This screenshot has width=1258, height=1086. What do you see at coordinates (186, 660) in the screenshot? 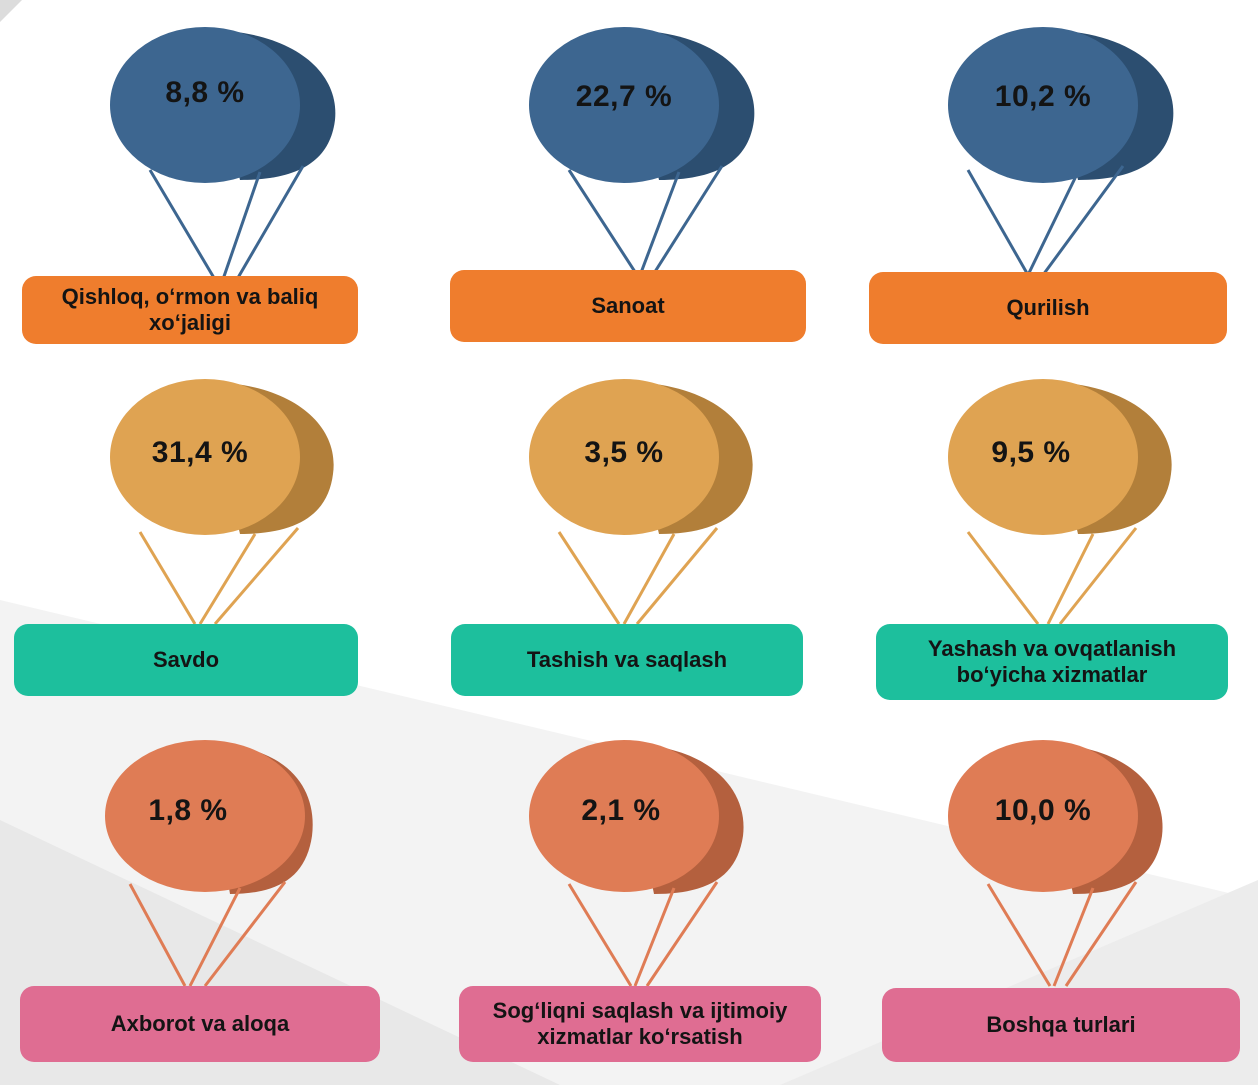
I see `sector-label: Savdo` at bounding box center [186, 660].